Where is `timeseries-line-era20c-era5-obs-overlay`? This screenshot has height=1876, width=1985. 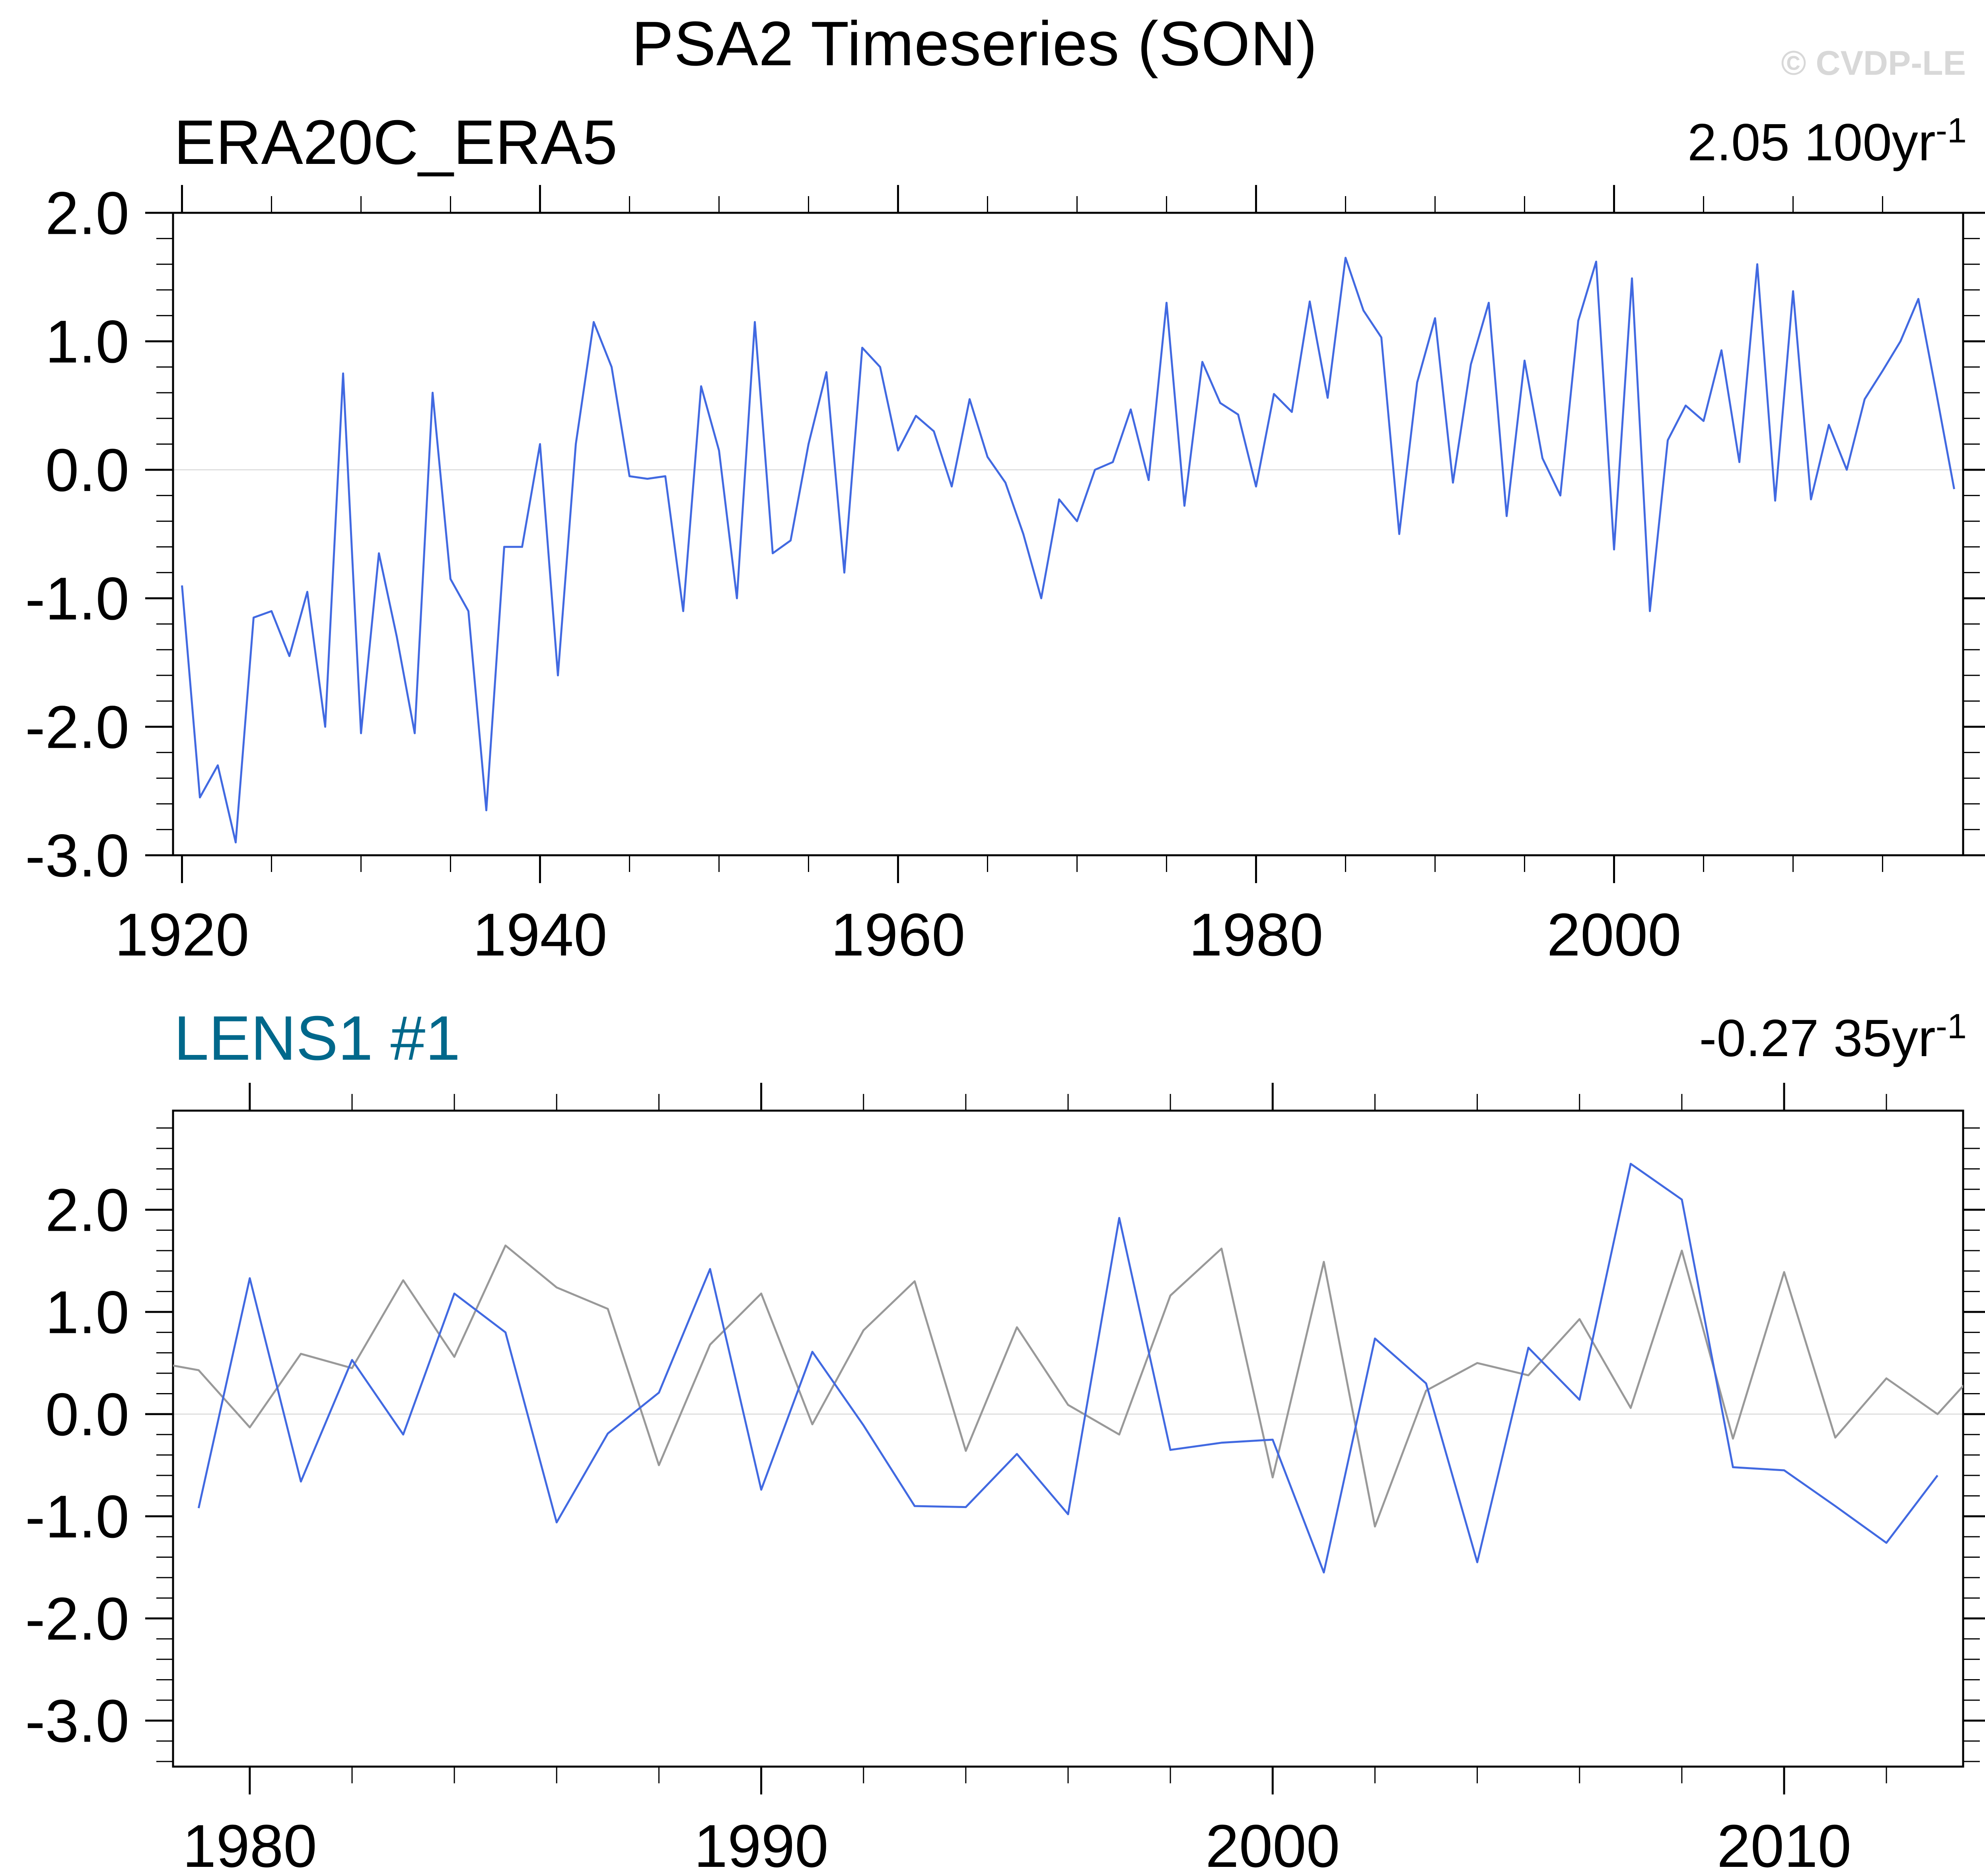
timeseries-line-era20c-era5-obs-overlay is located at coordinates (1068, 1386).